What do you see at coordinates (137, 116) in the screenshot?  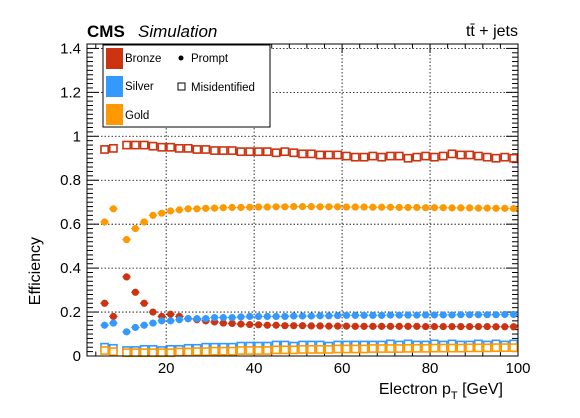 I see `legend-gold-label: Gold` at bounding box center [137, 116].